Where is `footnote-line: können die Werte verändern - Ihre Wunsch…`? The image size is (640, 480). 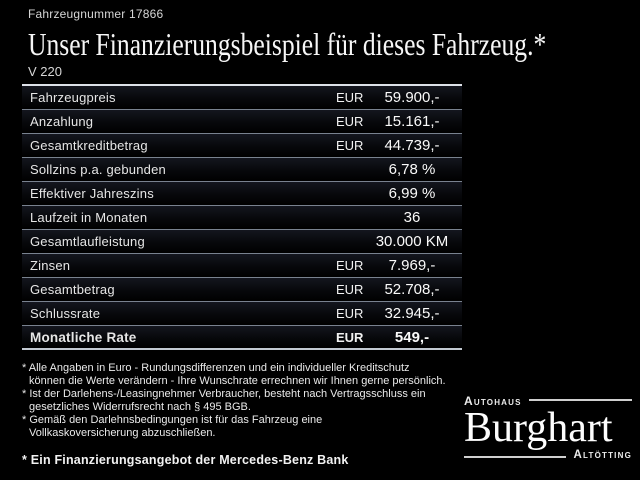
footnote-line: können die Werte verändern - Ihre Wunsch… is located at coordinates (237, 381).